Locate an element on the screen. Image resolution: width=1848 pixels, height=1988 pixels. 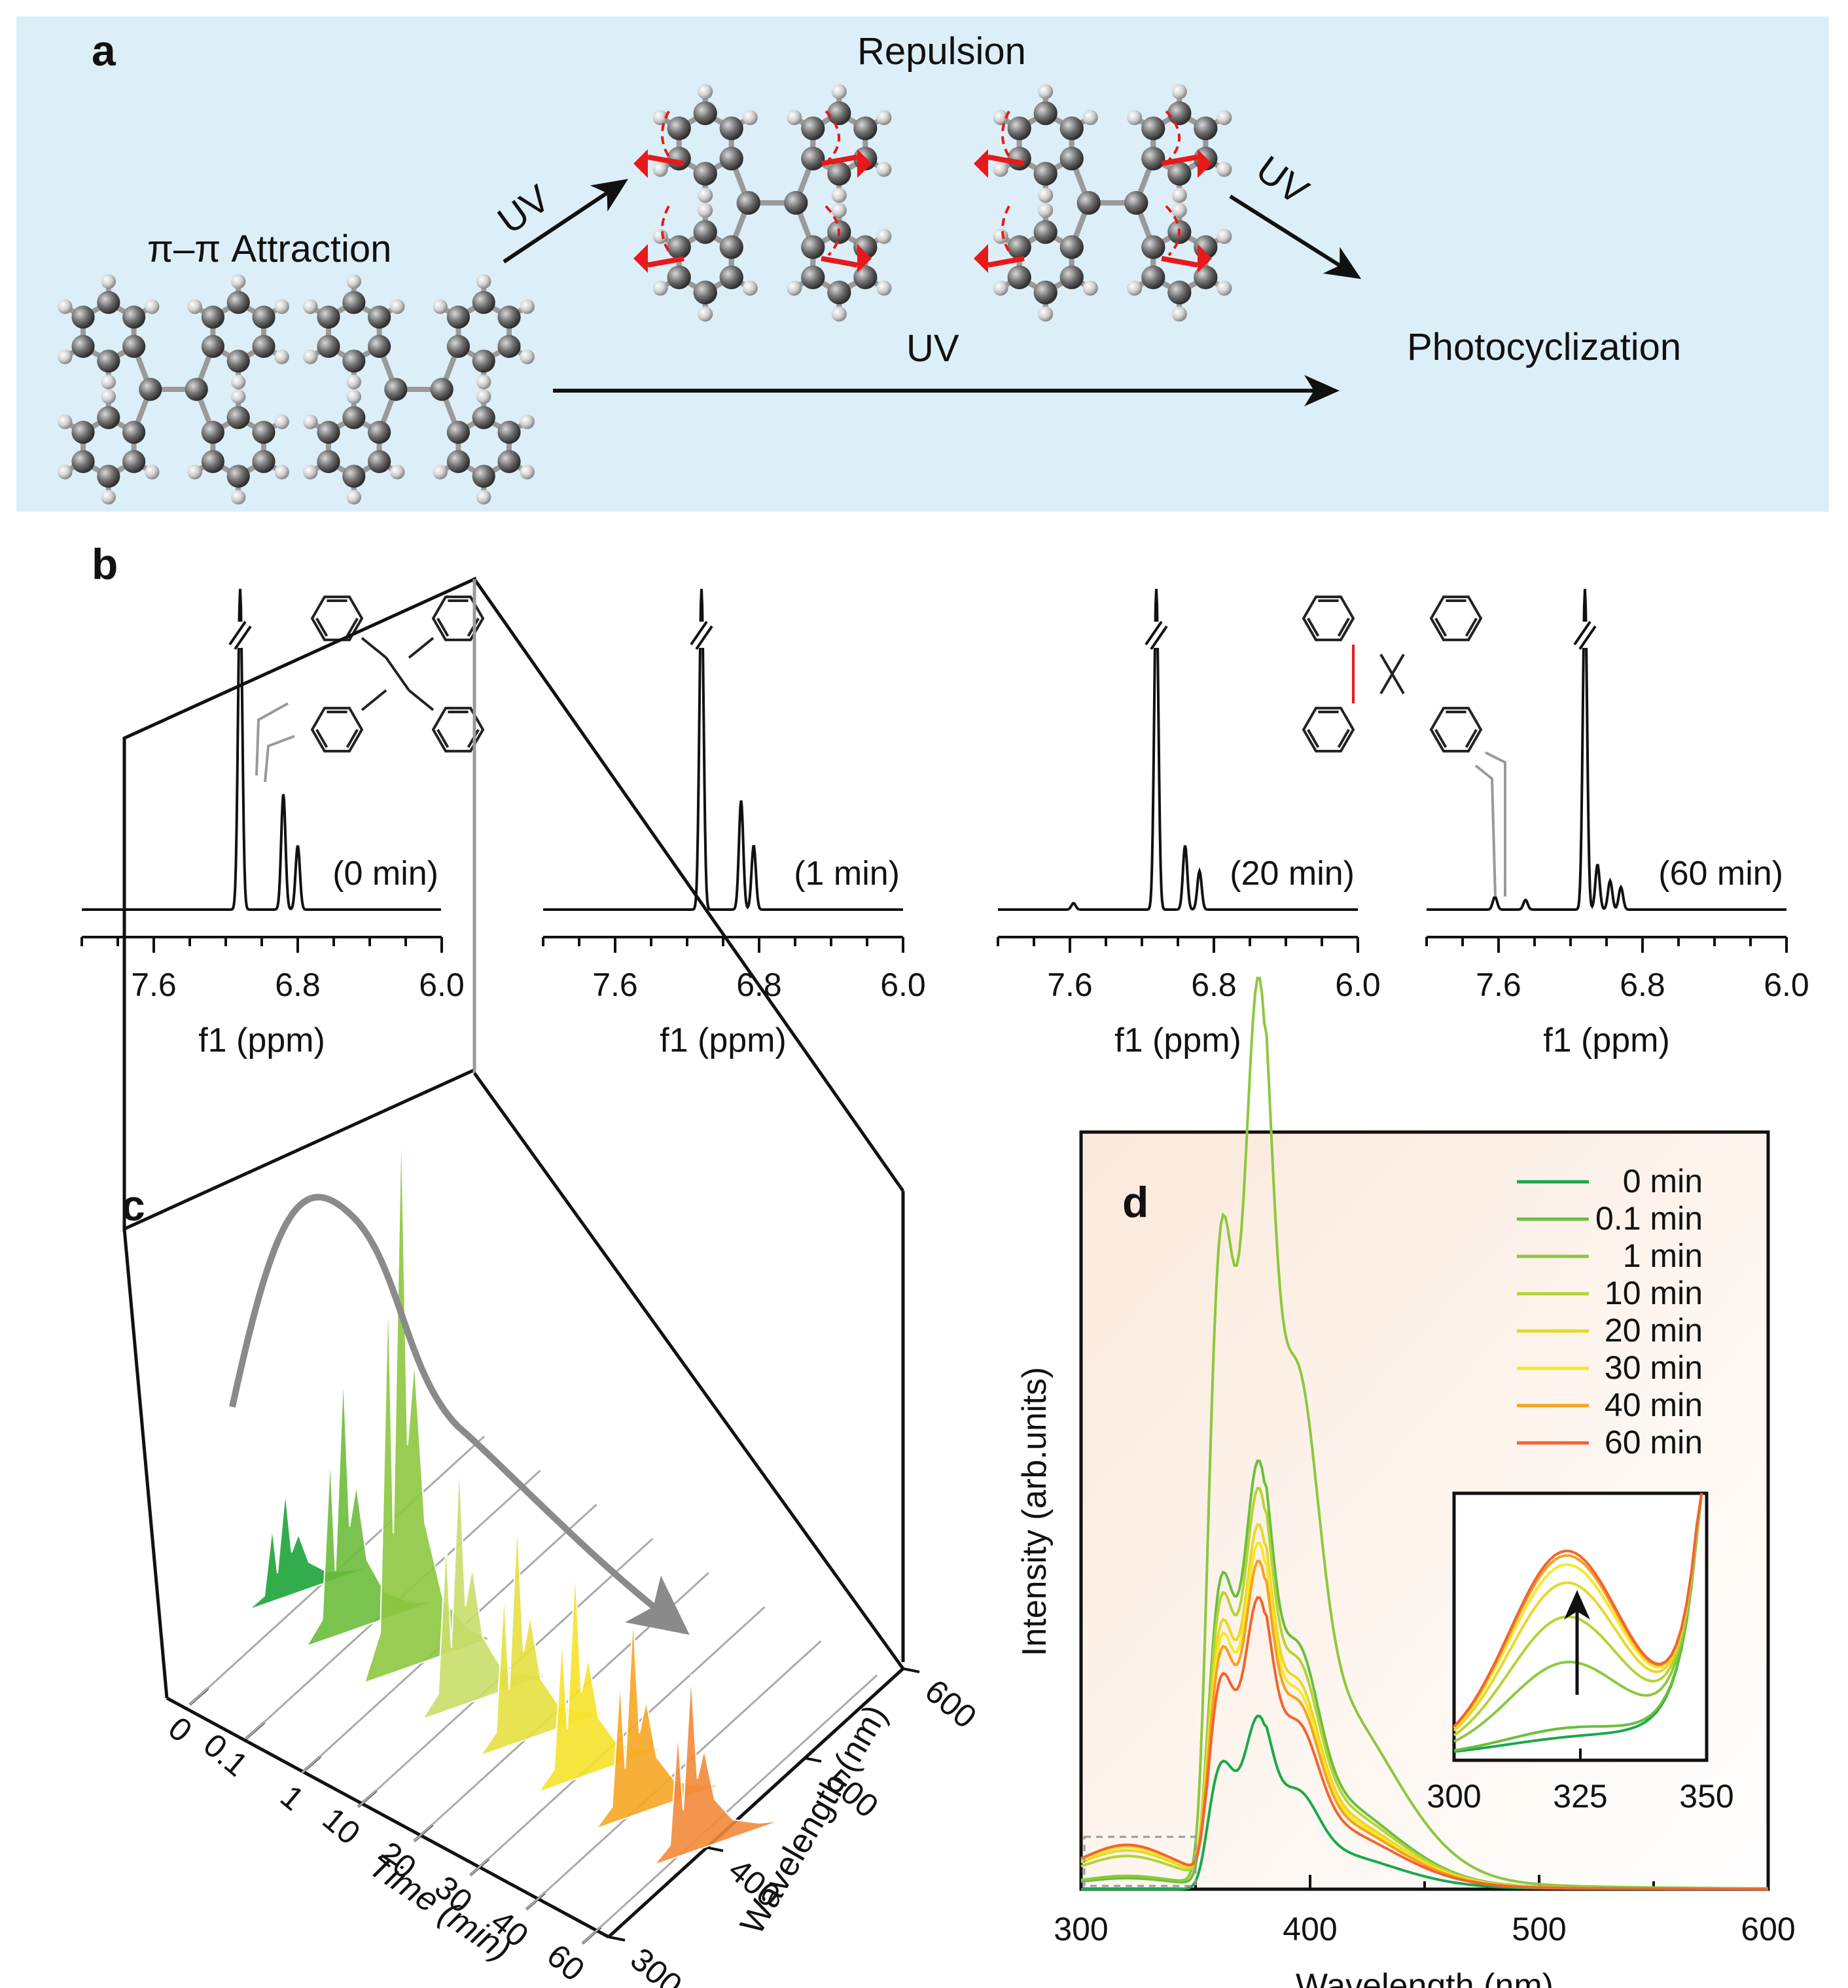
vertical-edge is located at coordinates (146, 1463).